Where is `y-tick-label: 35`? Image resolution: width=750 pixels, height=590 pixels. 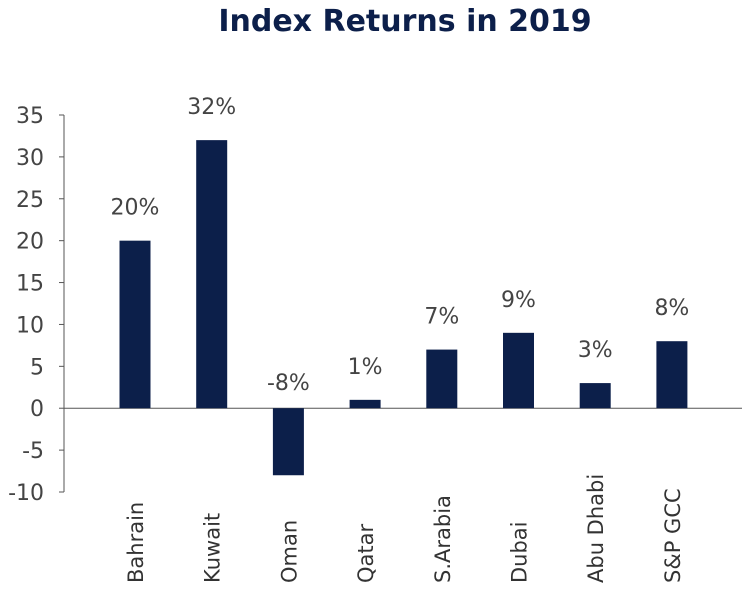
y-tick-label: 35 is located at coordinates (30, 116).